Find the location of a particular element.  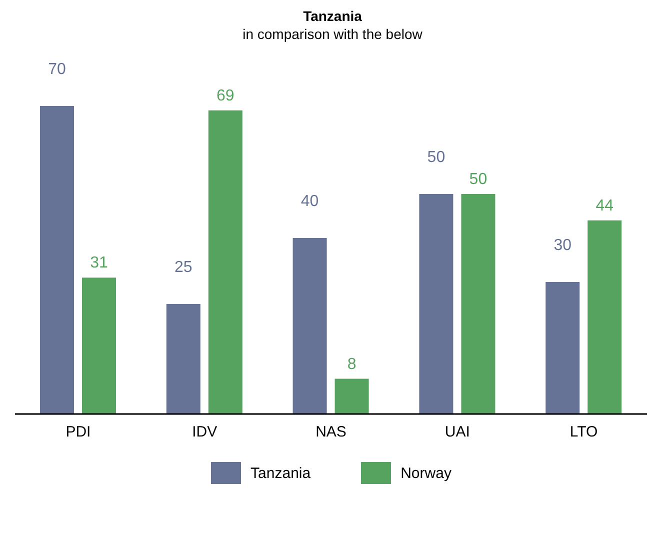

data-label: 44 is located at coordinates (605, 205).